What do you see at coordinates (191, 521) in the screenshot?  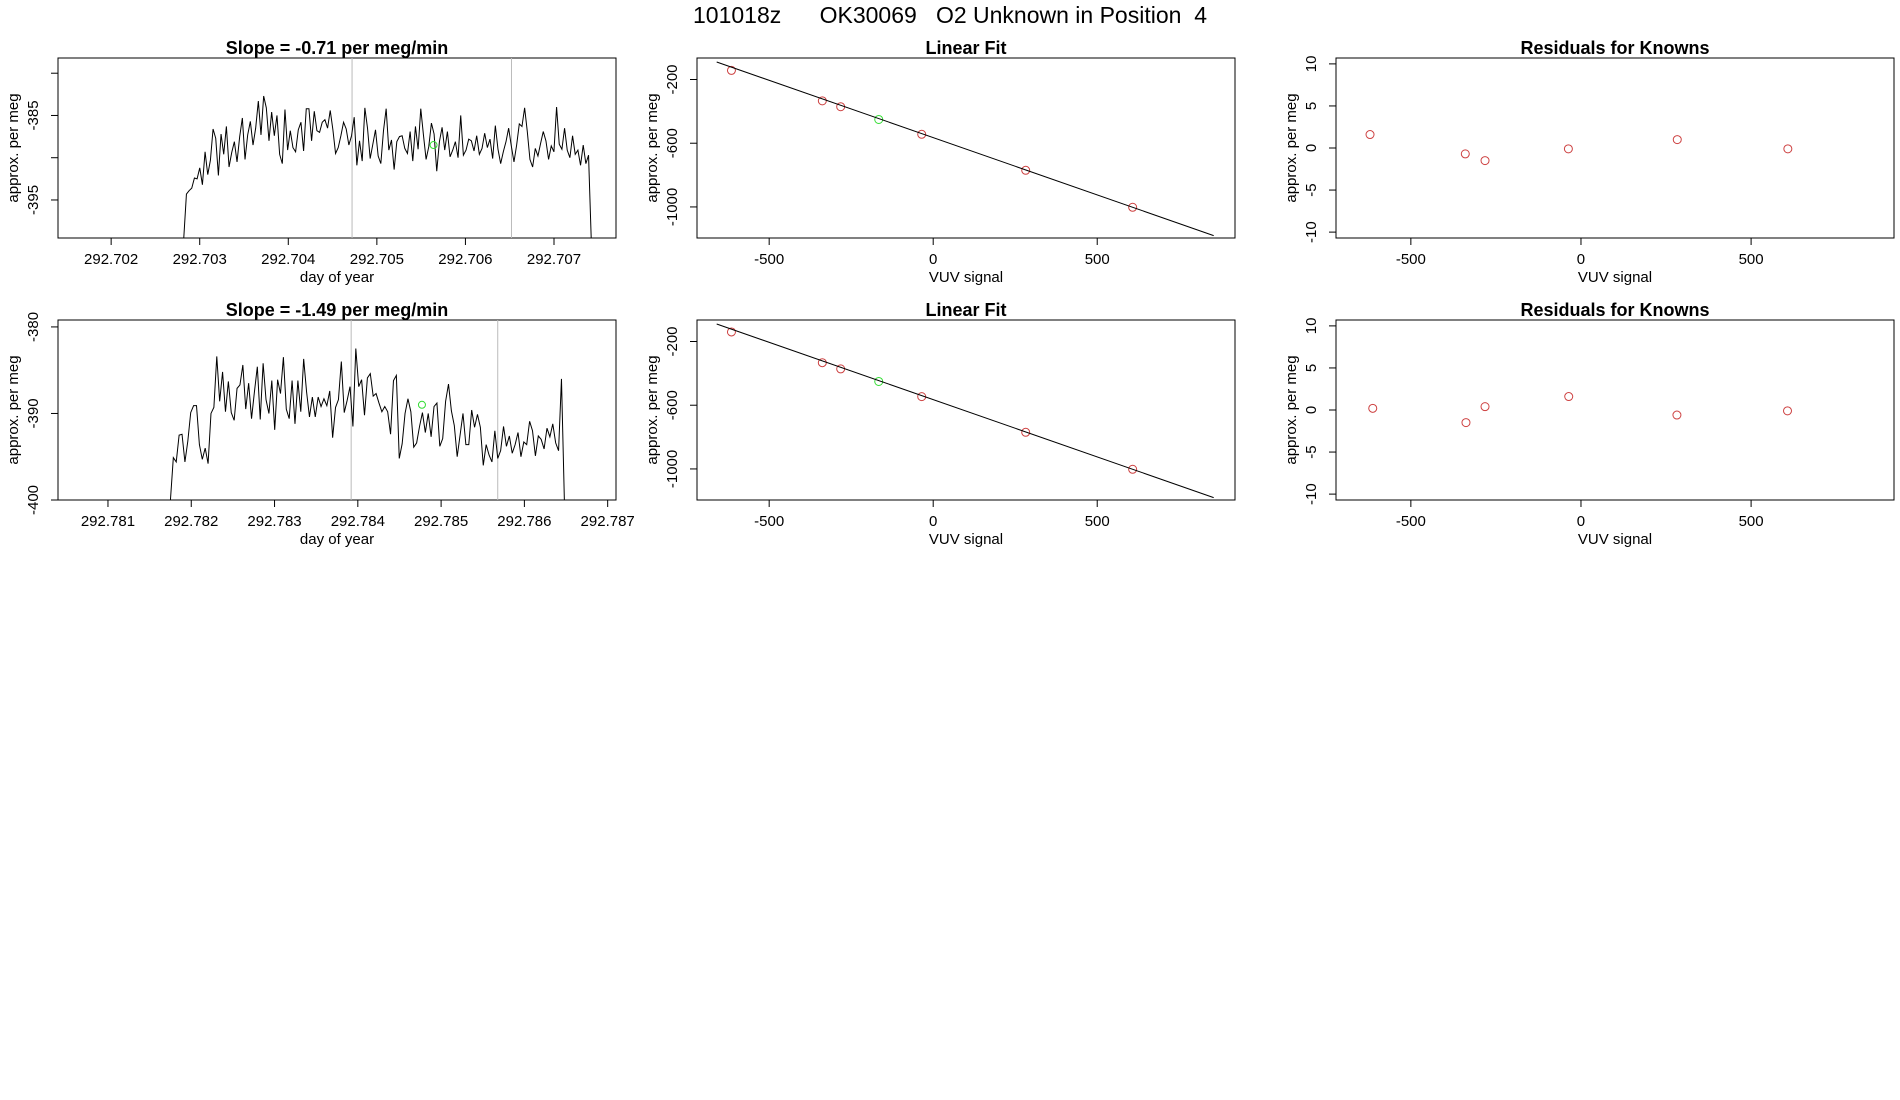 I see `x-tick-label: 292.782` at bounding box center [191, 521].